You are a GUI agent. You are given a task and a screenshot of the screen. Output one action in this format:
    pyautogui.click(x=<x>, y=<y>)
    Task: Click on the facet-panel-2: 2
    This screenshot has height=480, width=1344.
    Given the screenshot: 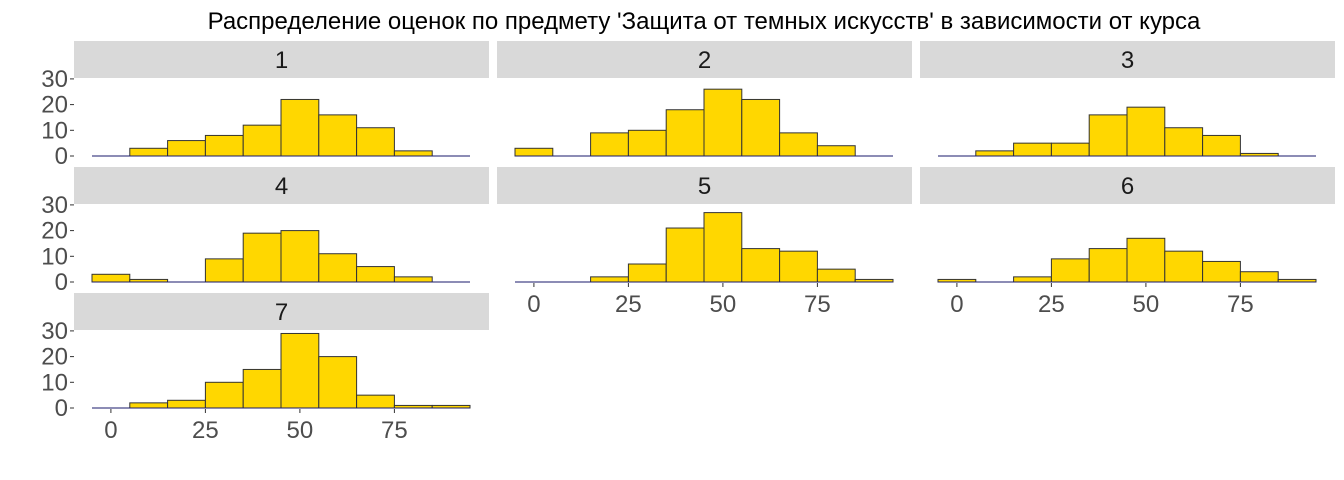 What is the action you would take?
    pyautogui.click(x=704, y=99)
    